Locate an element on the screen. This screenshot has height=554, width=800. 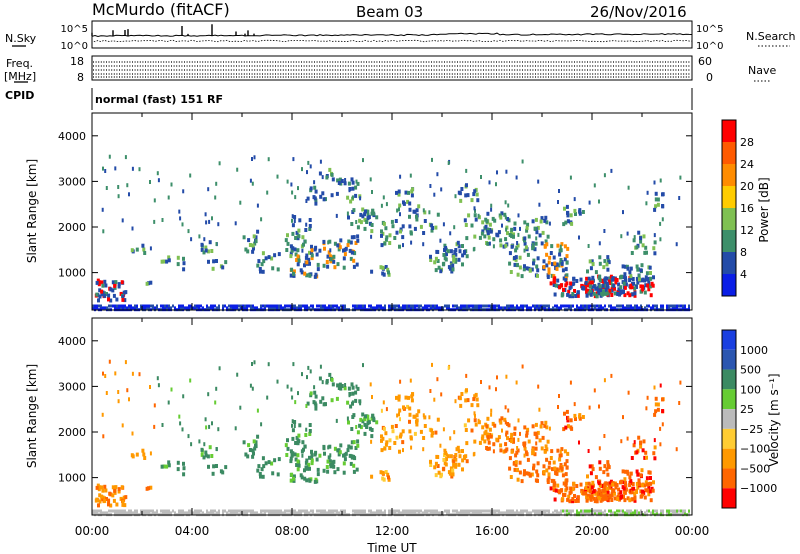
colorbar-tick-label: 16 is located at coordinates (747, 208).